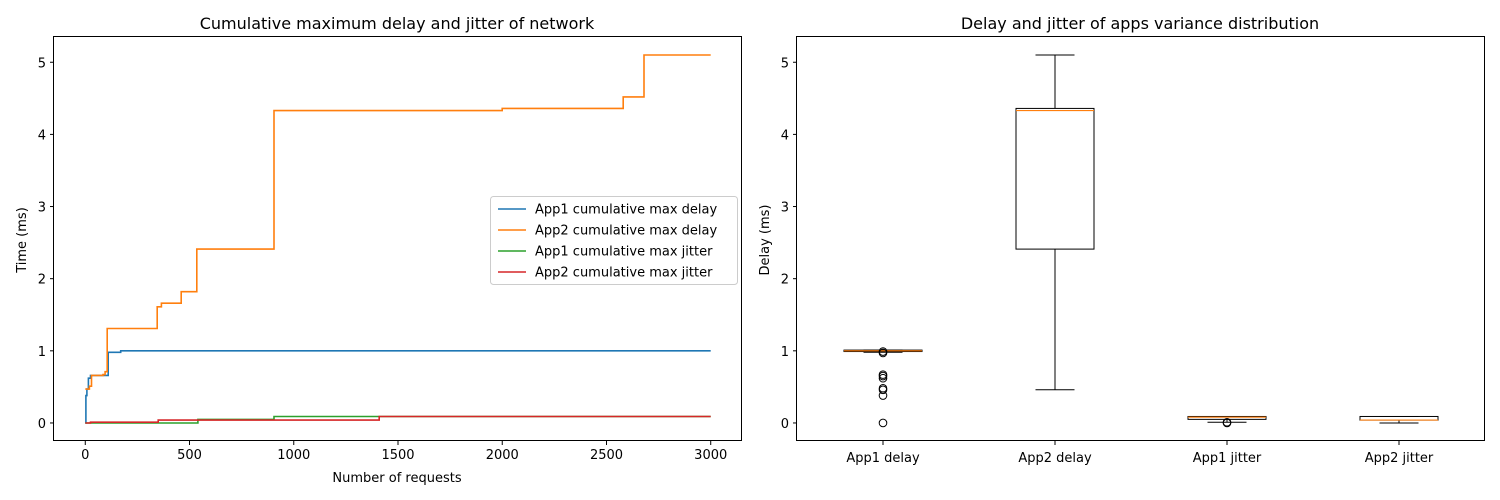  I want to click on x-tick-label: 2000, so click(502, 455).